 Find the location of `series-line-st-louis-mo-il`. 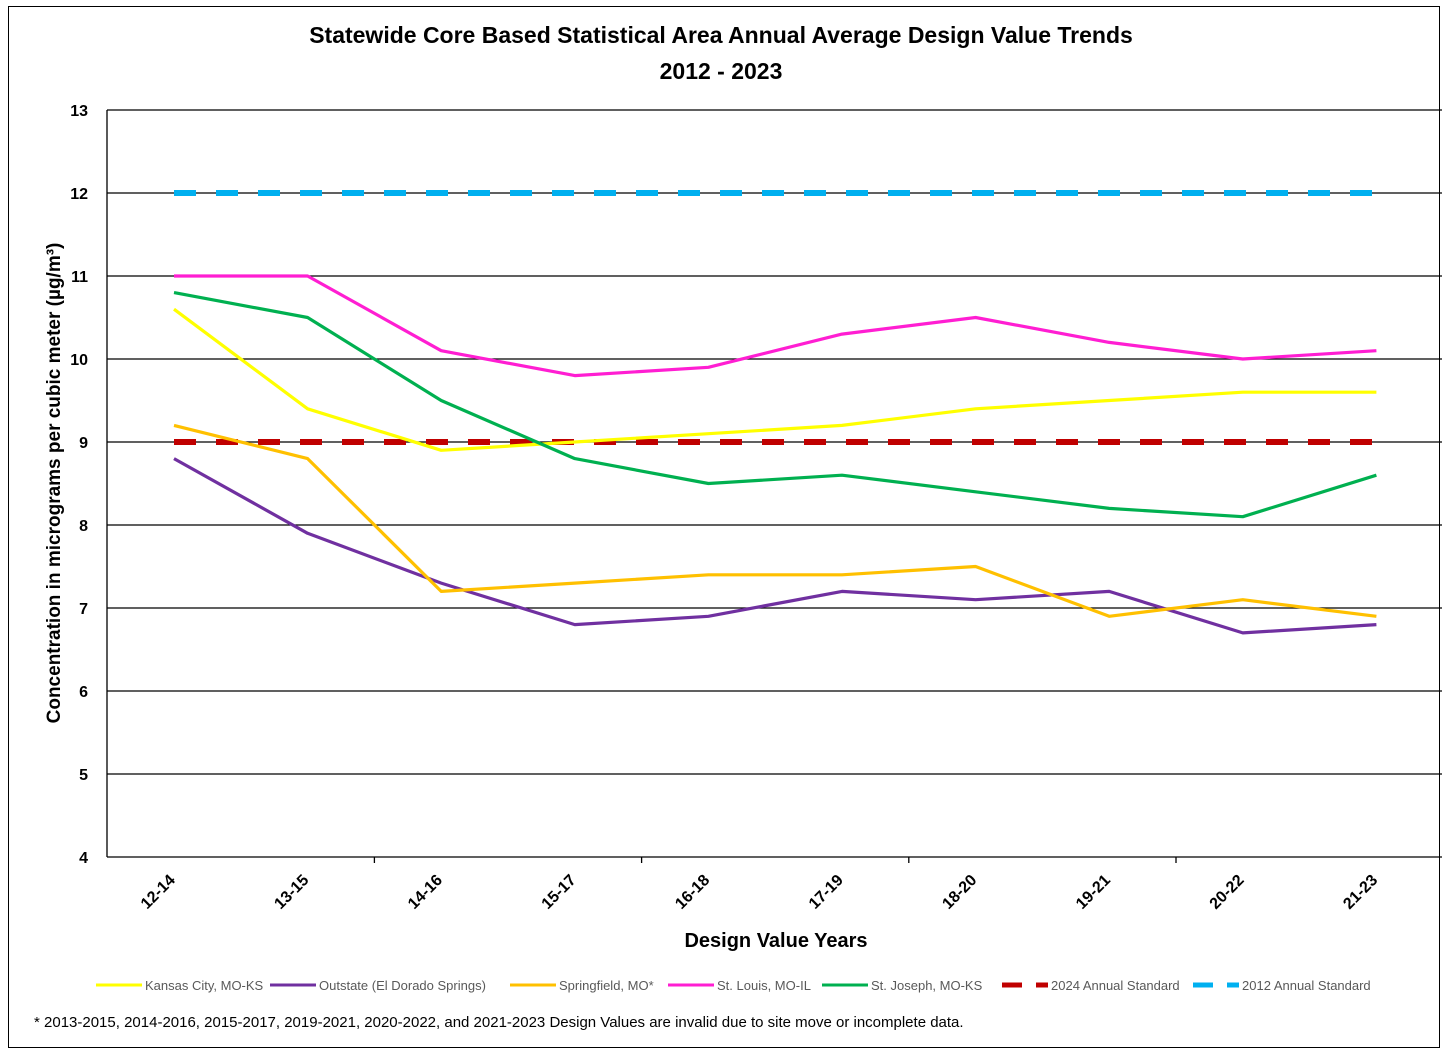

series-line-st-louis-mo-il is located at coordinates (775, 326).